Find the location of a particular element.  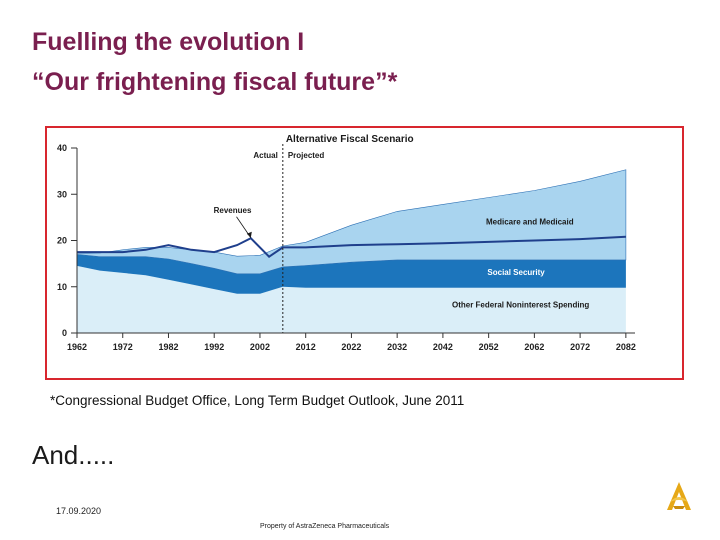

slide-date: 17.09.2020 is located at coordinates (79, 511).